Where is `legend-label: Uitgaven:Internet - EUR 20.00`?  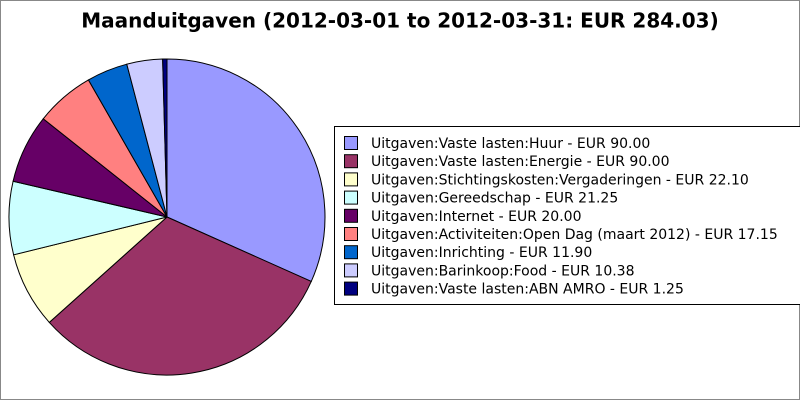 legend-label: Uitgaven:Internet - EUR 20.00 is located at coordinates (476, 217).